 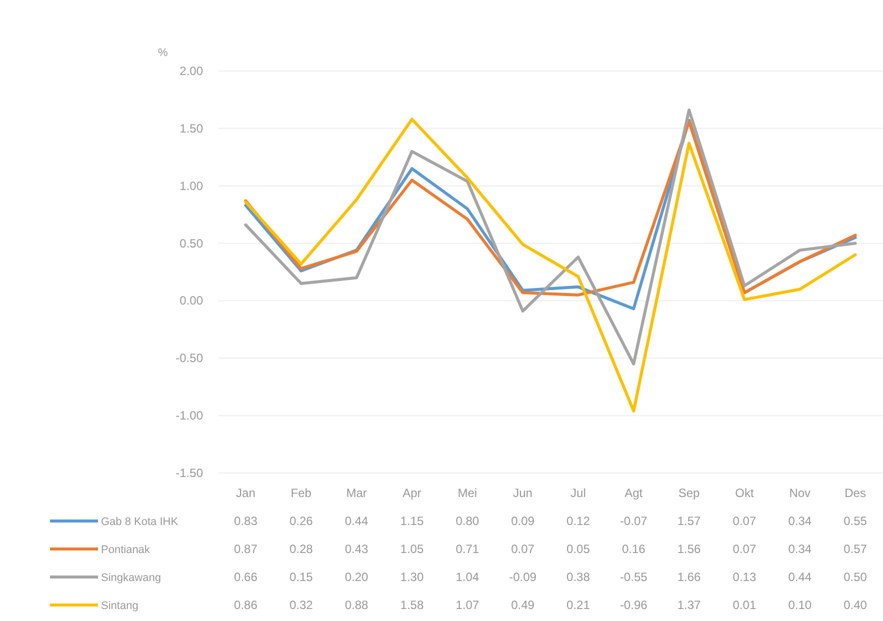 I want to click on y-tick-label: 0.50, so click(x=192, y=243).